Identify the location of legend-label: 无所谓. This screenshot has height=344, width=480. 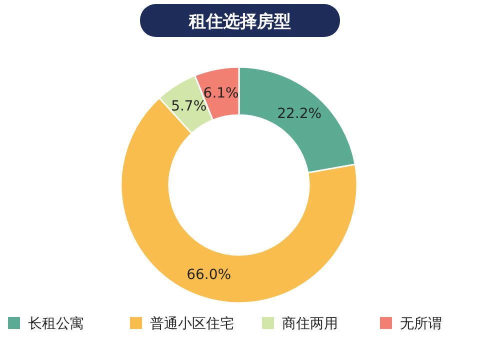
(421, 324).